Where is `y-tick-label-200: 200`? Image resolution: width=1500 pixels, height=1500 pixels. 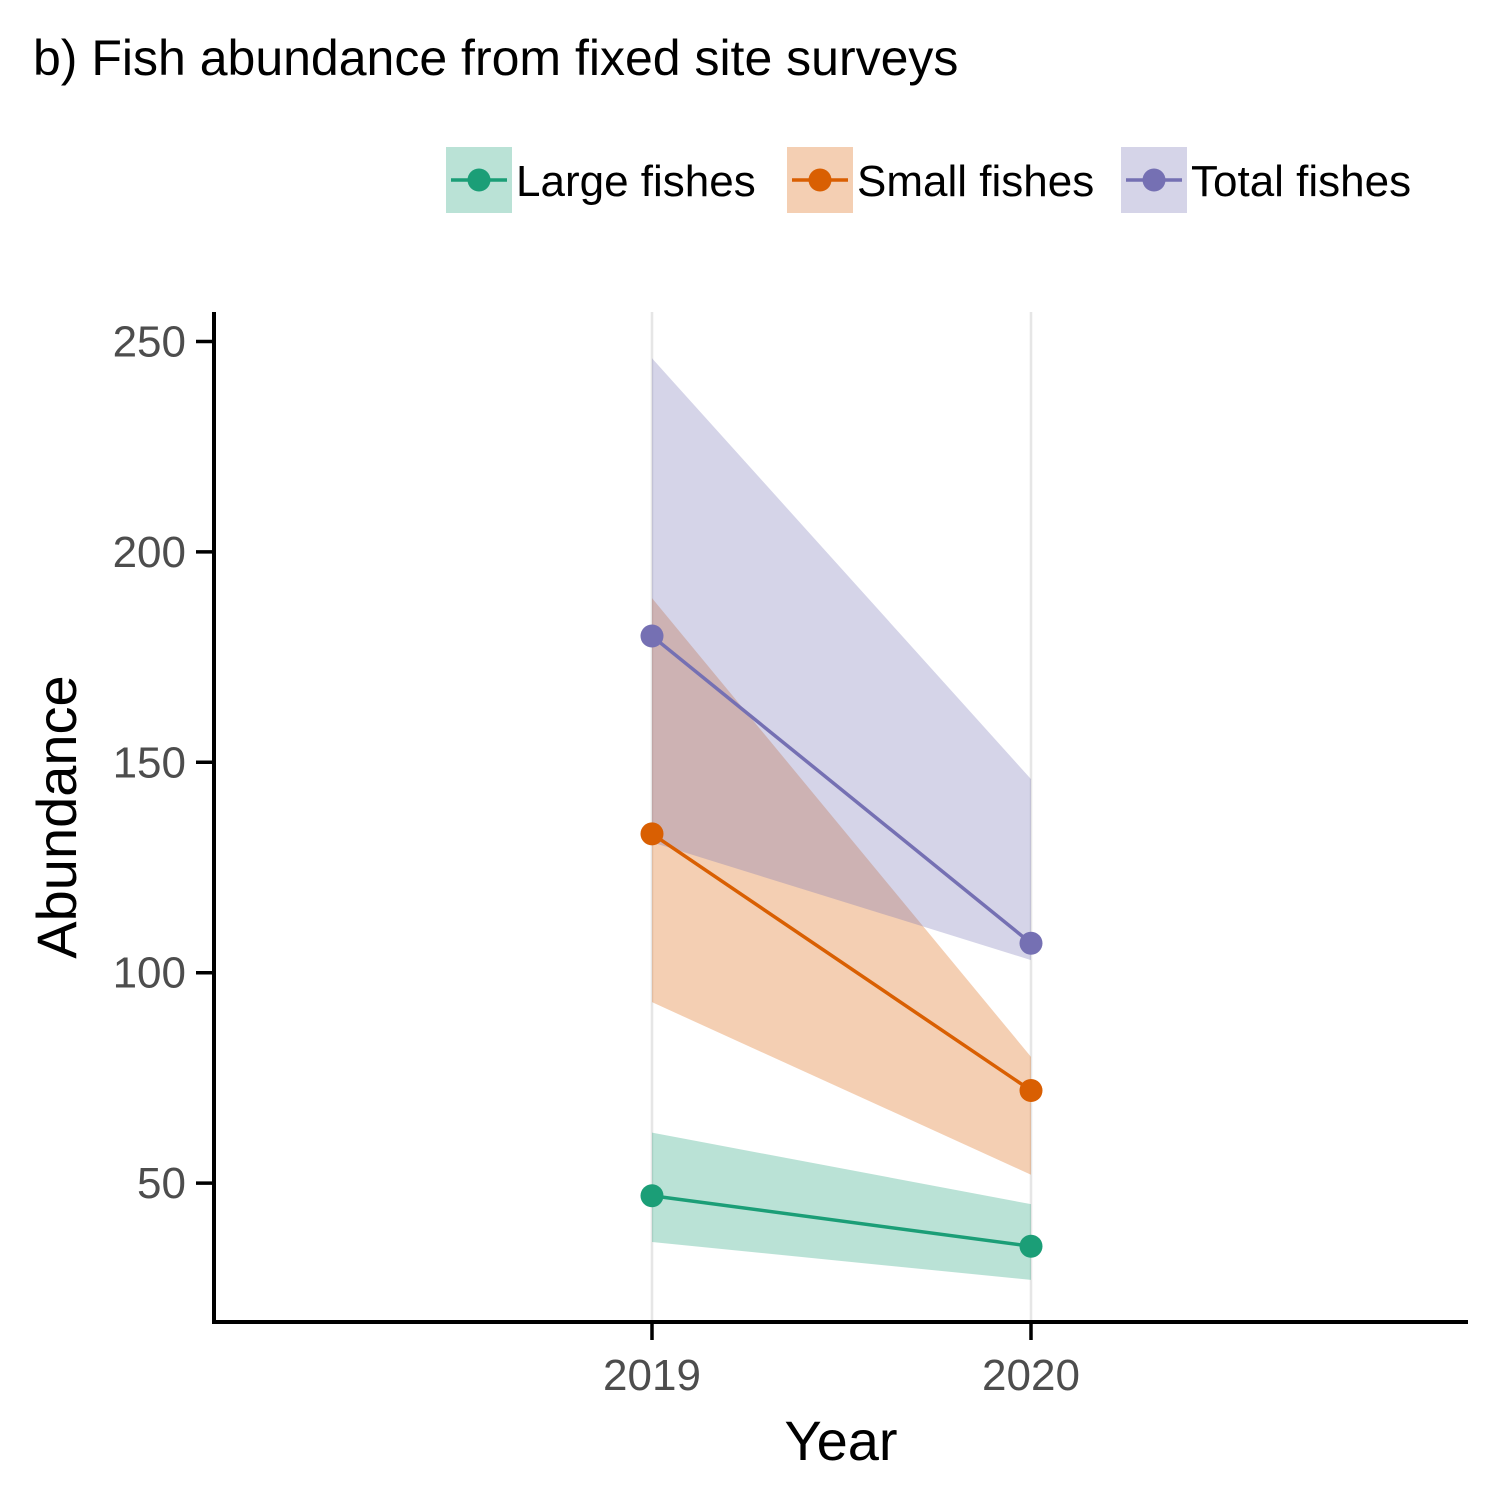
y-tick-label-200: 200 is located at coordinates (149, 552).